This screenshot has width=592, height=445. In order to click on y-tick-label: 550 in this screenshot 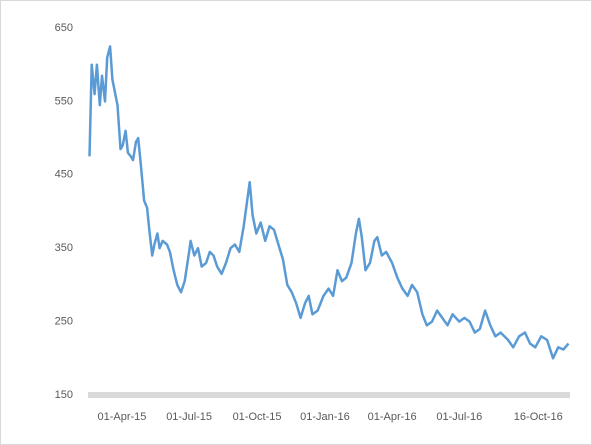, I will do `click(64, 101)`.